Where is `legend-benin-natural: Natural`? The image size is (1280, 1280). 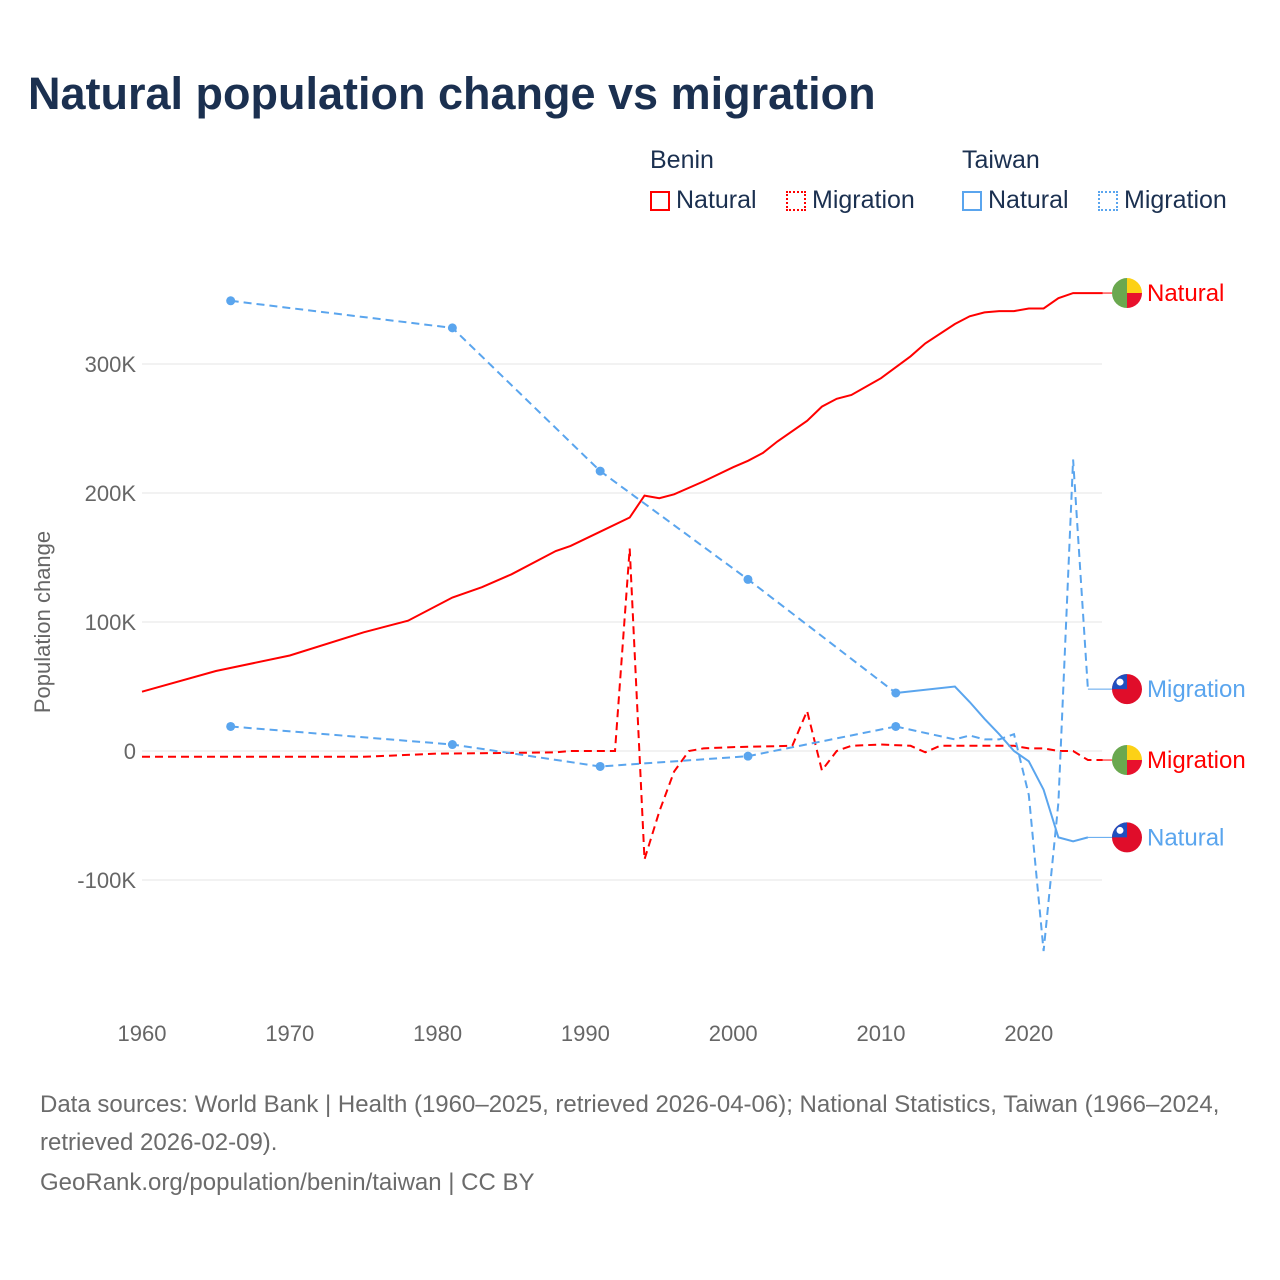 legend-benin-natural: Natural is located at coordinates (703, 200).